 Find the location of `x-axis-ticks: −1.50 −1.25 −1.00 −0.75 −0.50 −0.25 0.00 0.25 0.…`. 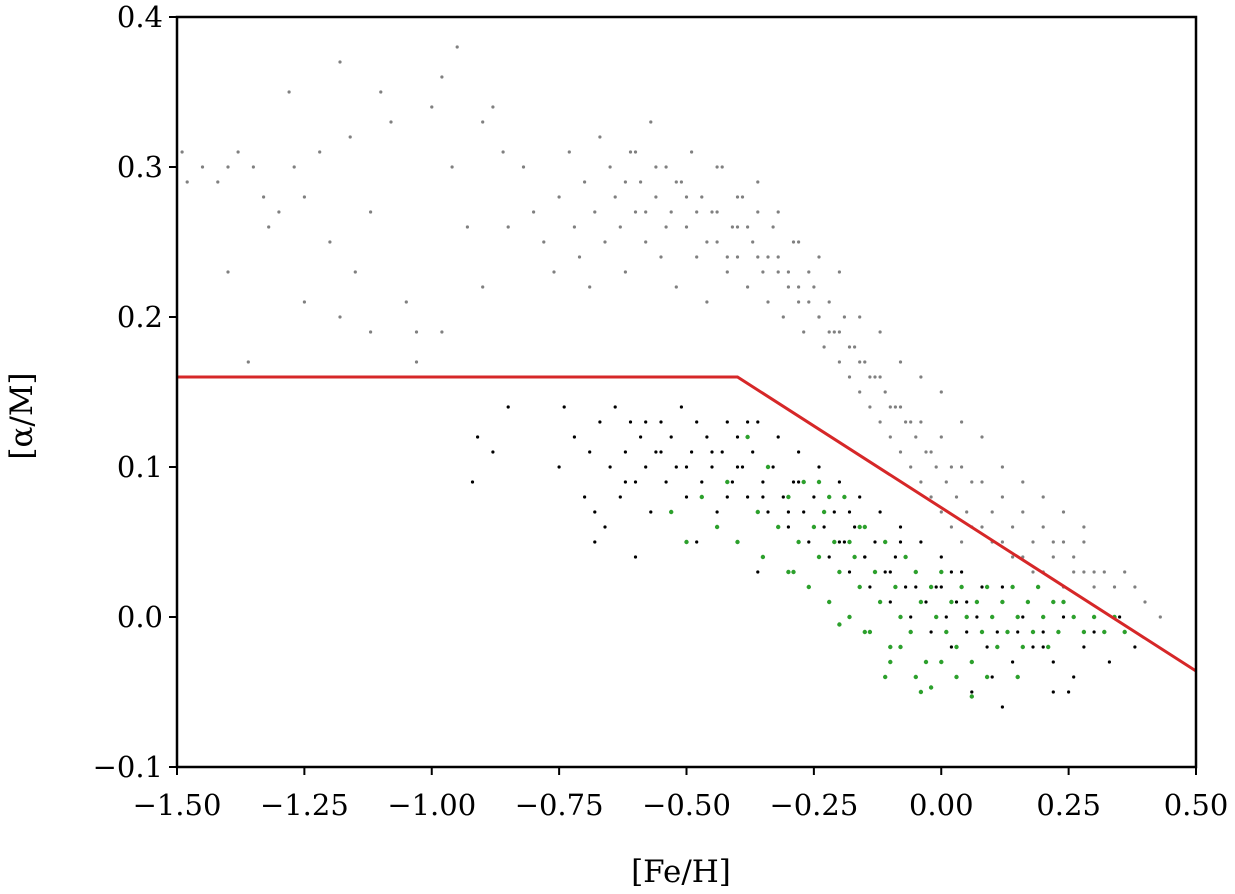

x-axis-ticks: −1.50 −1.25 −1.00 −0.75 −0.50 −0.25 0.00 0.25 0.… is located at coordinates (680, 794).